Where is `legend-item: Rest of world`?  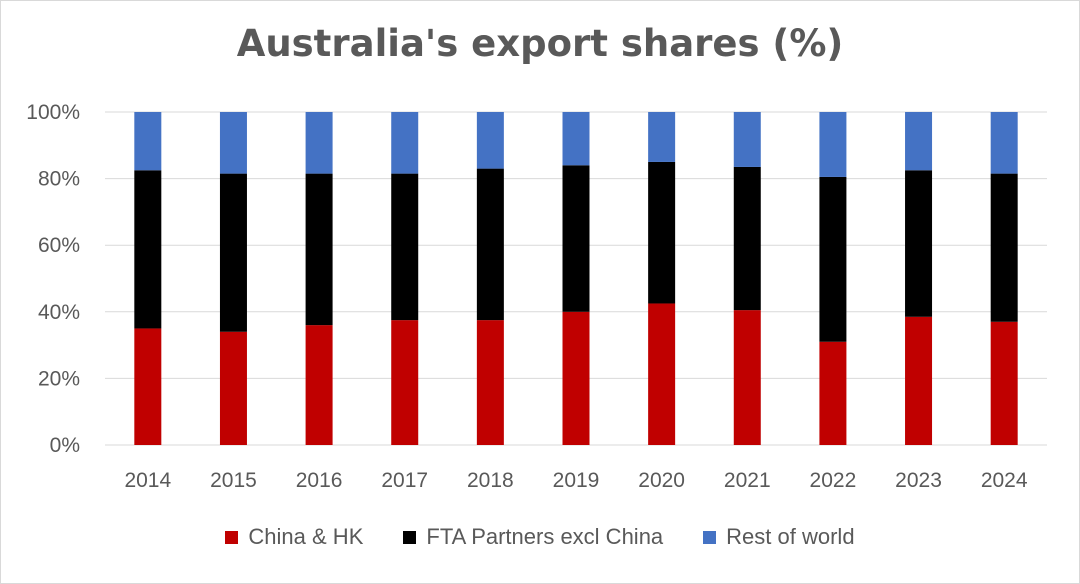 legend-item: Rest of world is located at coordinates (779, 537).